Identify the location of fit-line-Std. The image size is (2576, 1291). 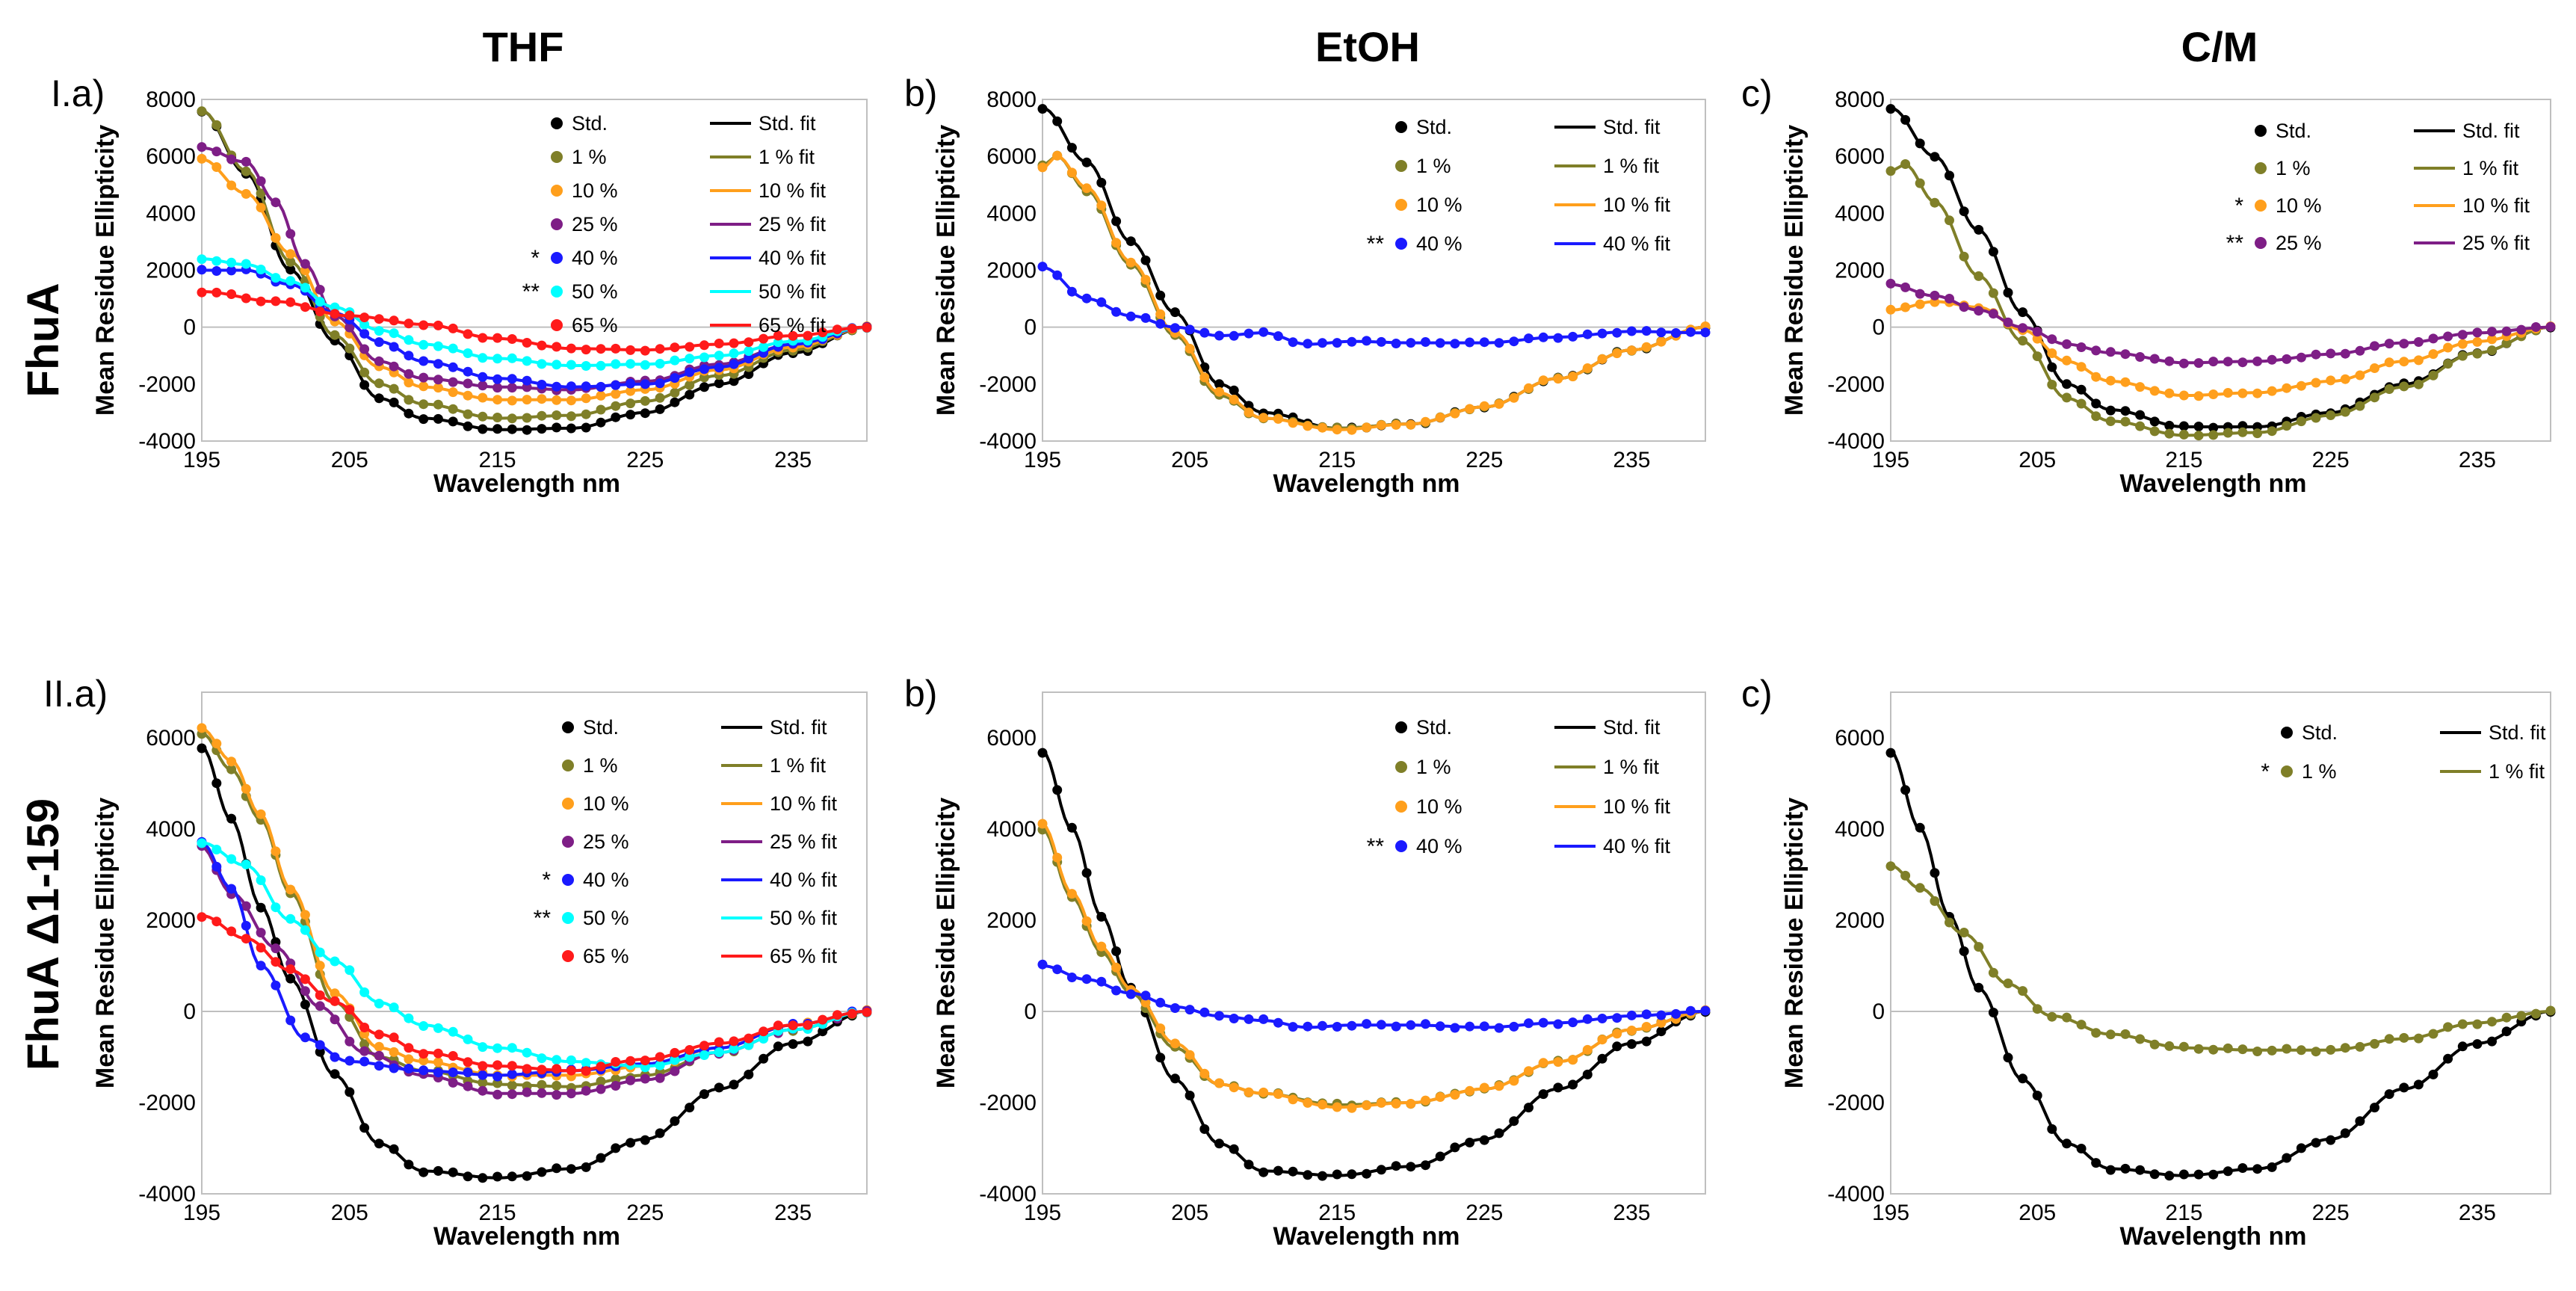
(1374, 963).